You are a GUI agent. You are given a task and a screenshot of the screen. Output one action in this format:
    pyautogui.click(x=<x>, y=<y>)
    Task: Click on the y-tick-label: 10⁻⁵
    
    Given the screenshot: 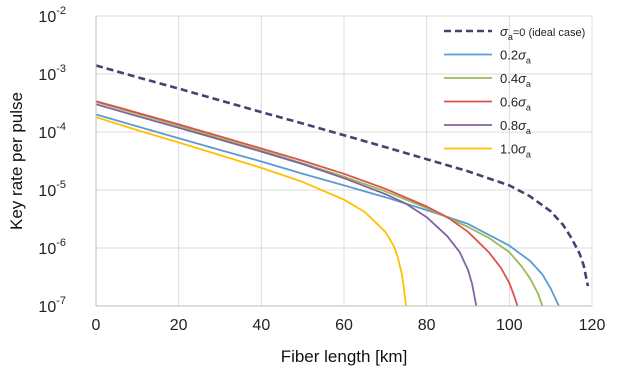 What is the action you would take?
    pyautogui.click(x=52, y=189)
    